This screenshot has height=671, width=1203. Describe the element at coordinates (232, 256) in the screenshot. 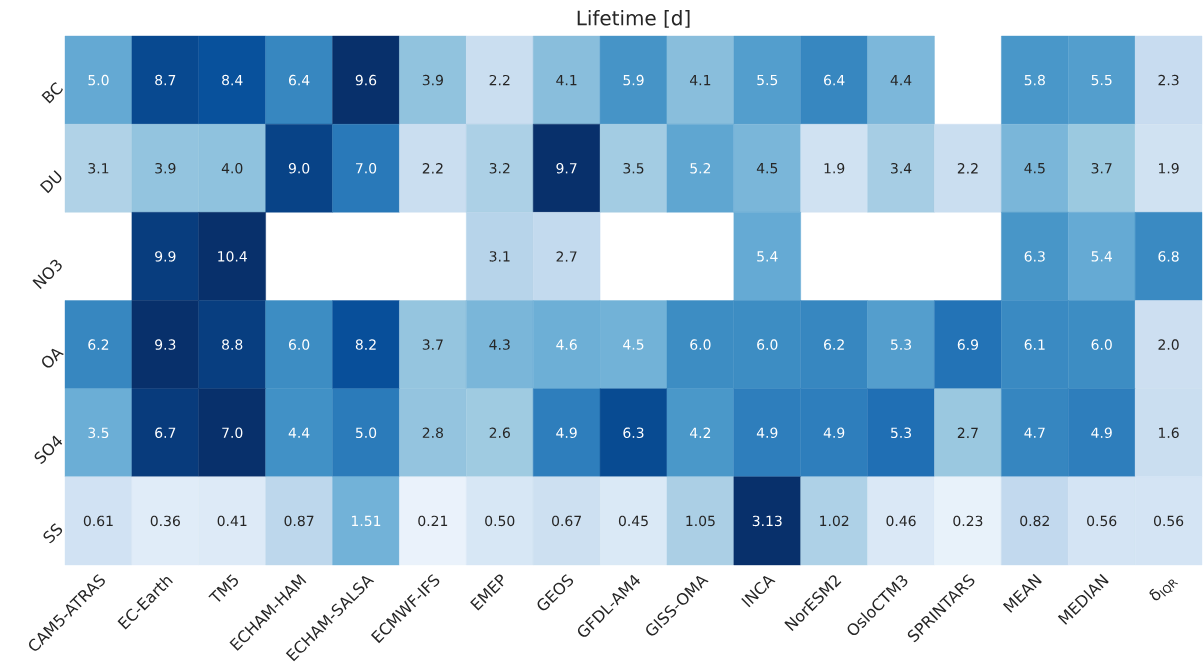

I see `data-label: 10.4` at that location.